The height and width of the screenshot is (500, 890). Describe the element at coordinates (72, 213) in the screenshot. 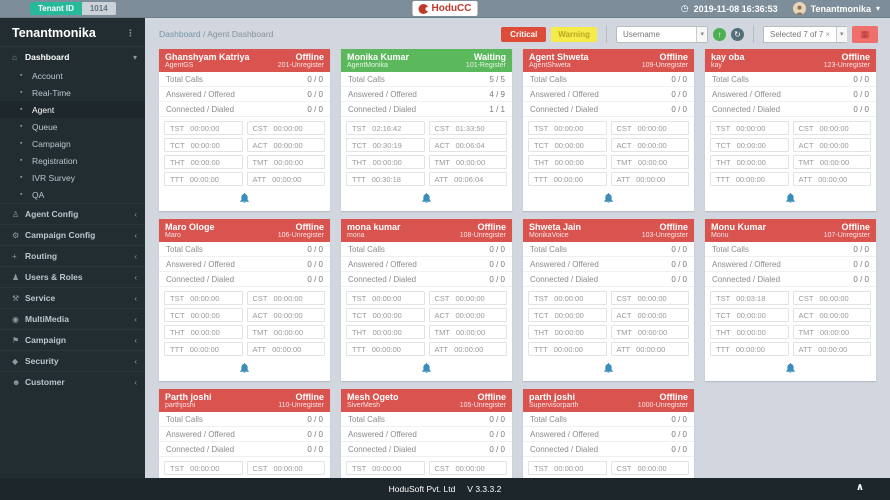

I see `sidebar-item-agent-config: ♙ Agent Config ‹` at that location.